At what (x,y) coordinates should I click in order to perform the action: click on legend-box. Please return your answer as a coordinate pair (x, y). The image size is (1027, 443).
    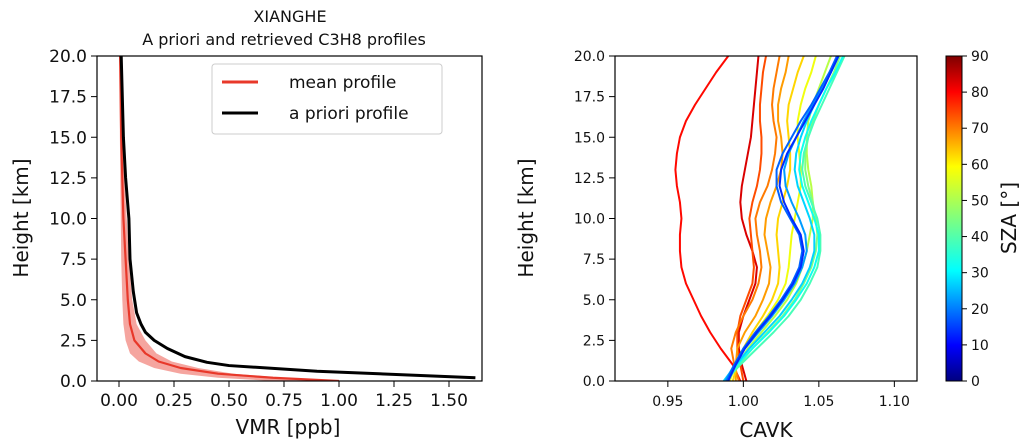
    Looking at the image, I should click on (327, 99).